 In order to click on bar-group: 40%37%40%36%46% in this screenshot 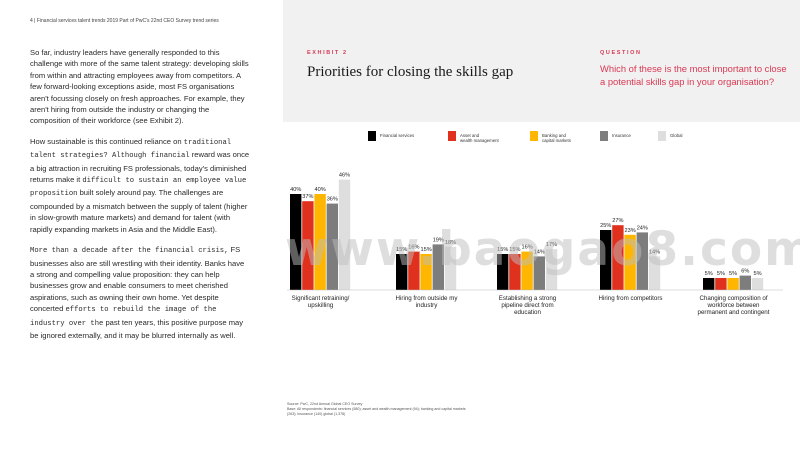, I will do `click(320, 231)`.